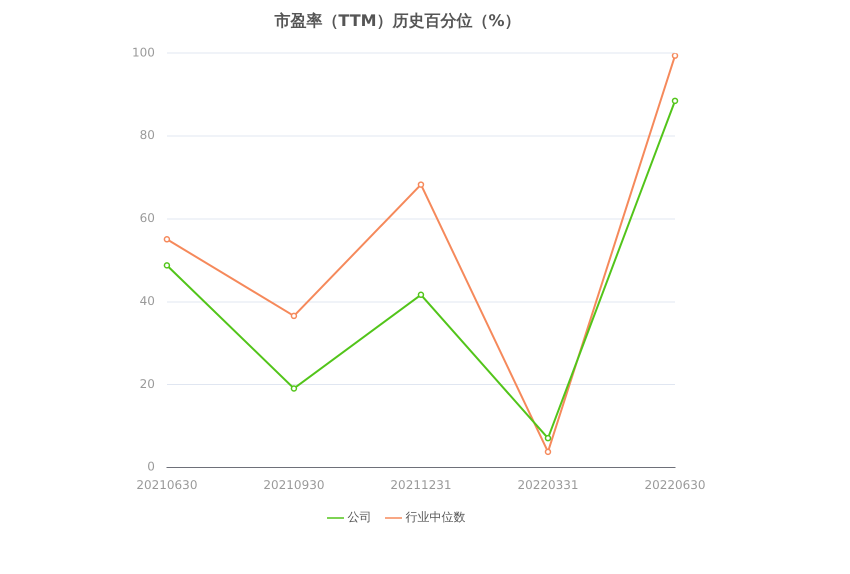 The image size is (850, 574). Describe the element at coordinates (421, 485) in the screenshot. I see `x-tick-label: 20211231` at that location.